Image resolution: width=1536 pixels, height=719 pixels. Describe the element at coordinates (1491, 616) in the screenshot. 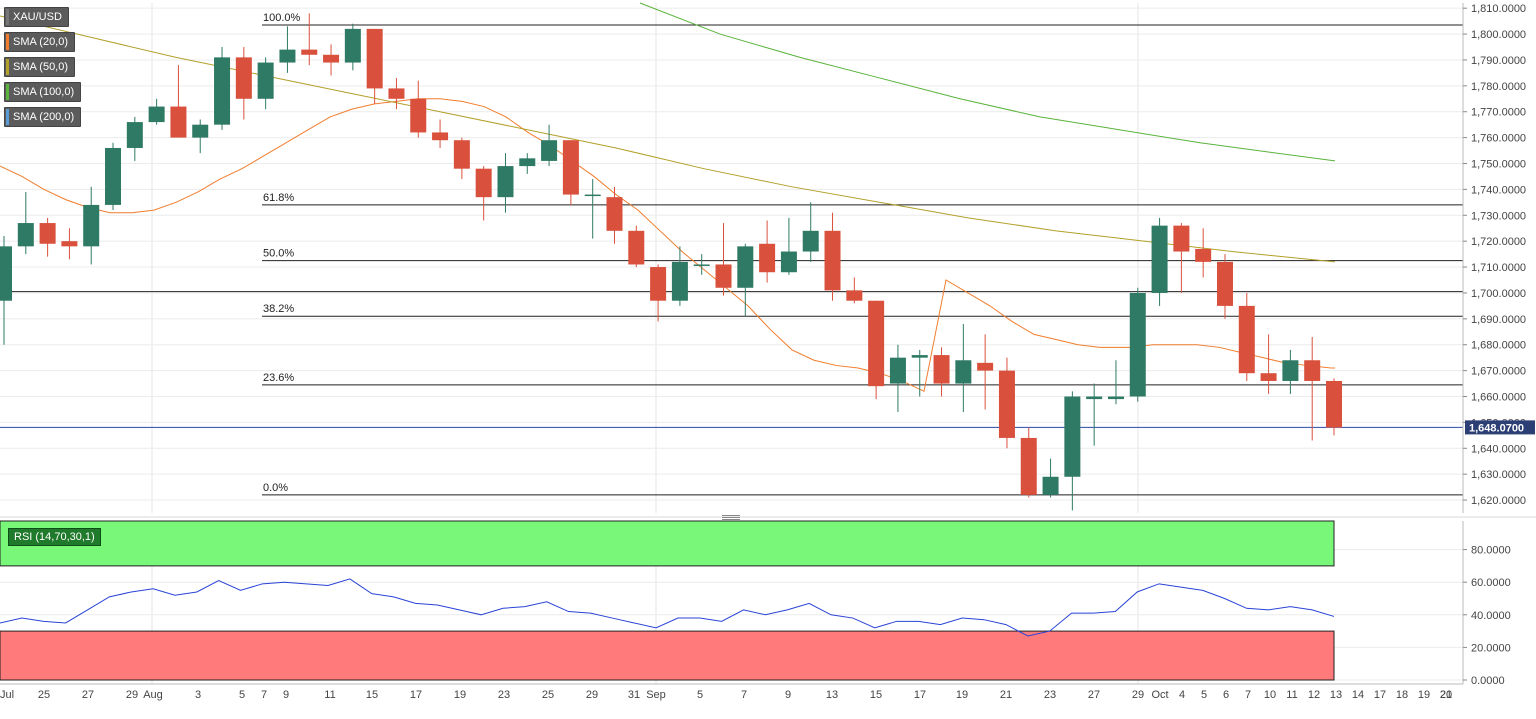

I see `y-tick-label-rsi: 40.0000` at that location.